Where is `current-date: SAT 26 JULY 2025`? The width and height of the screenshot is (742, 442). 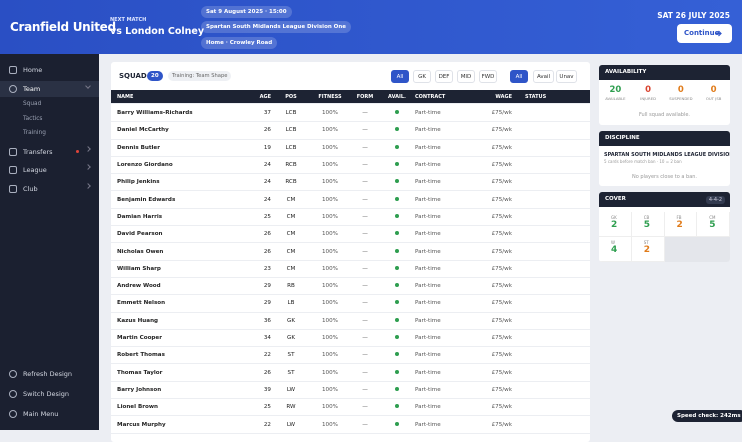
current-date: SAT 26 JULY 2025 is located at coordinates (693, 15).